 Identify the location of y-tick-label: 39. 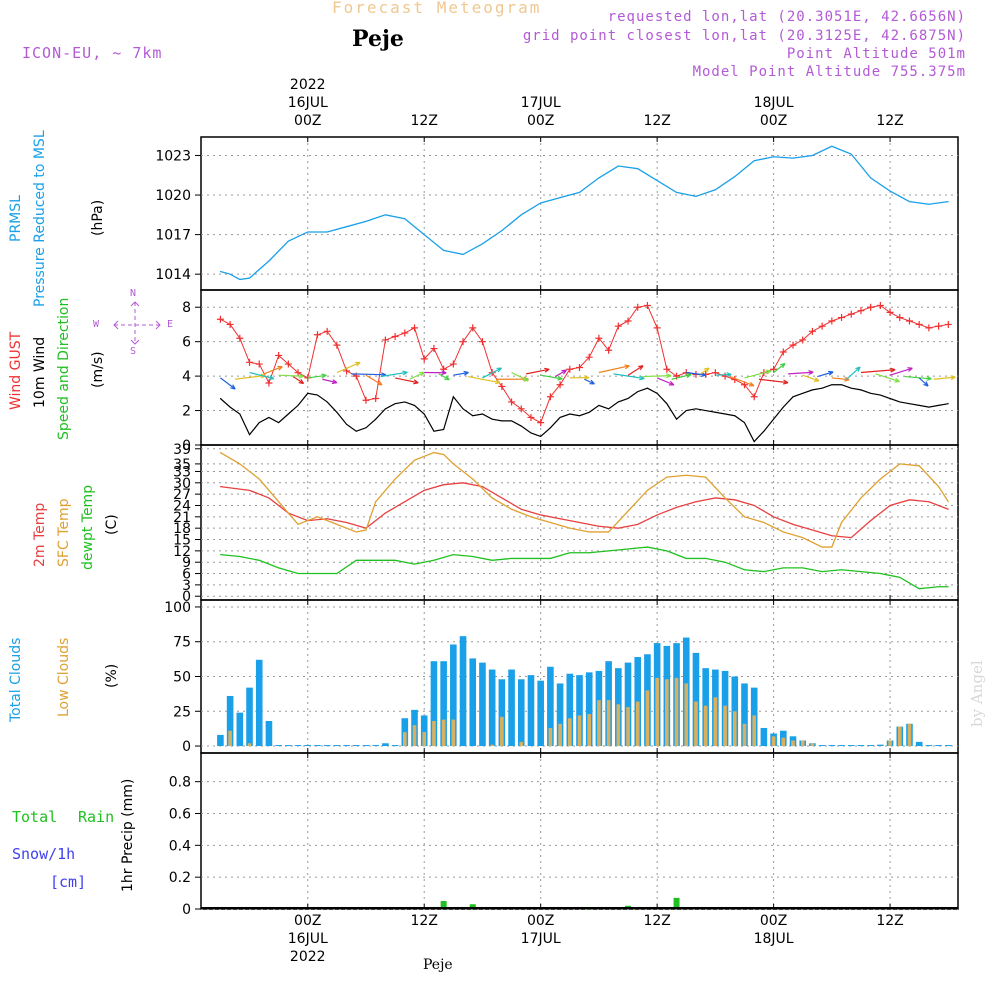
(182, 450).